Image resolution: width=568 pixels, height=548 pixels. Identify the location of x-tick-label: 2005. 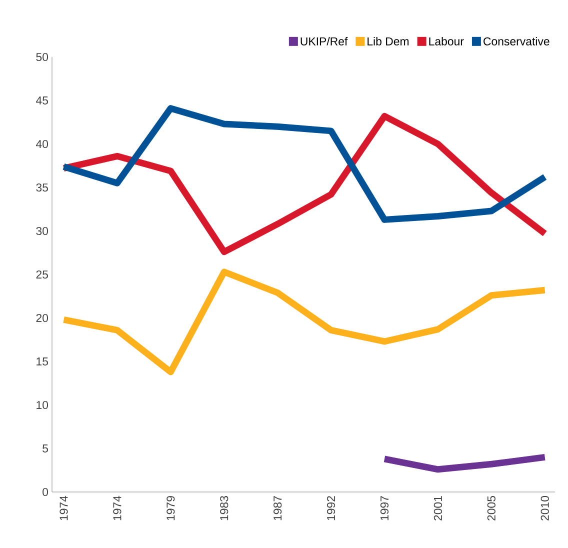
(491, 508).